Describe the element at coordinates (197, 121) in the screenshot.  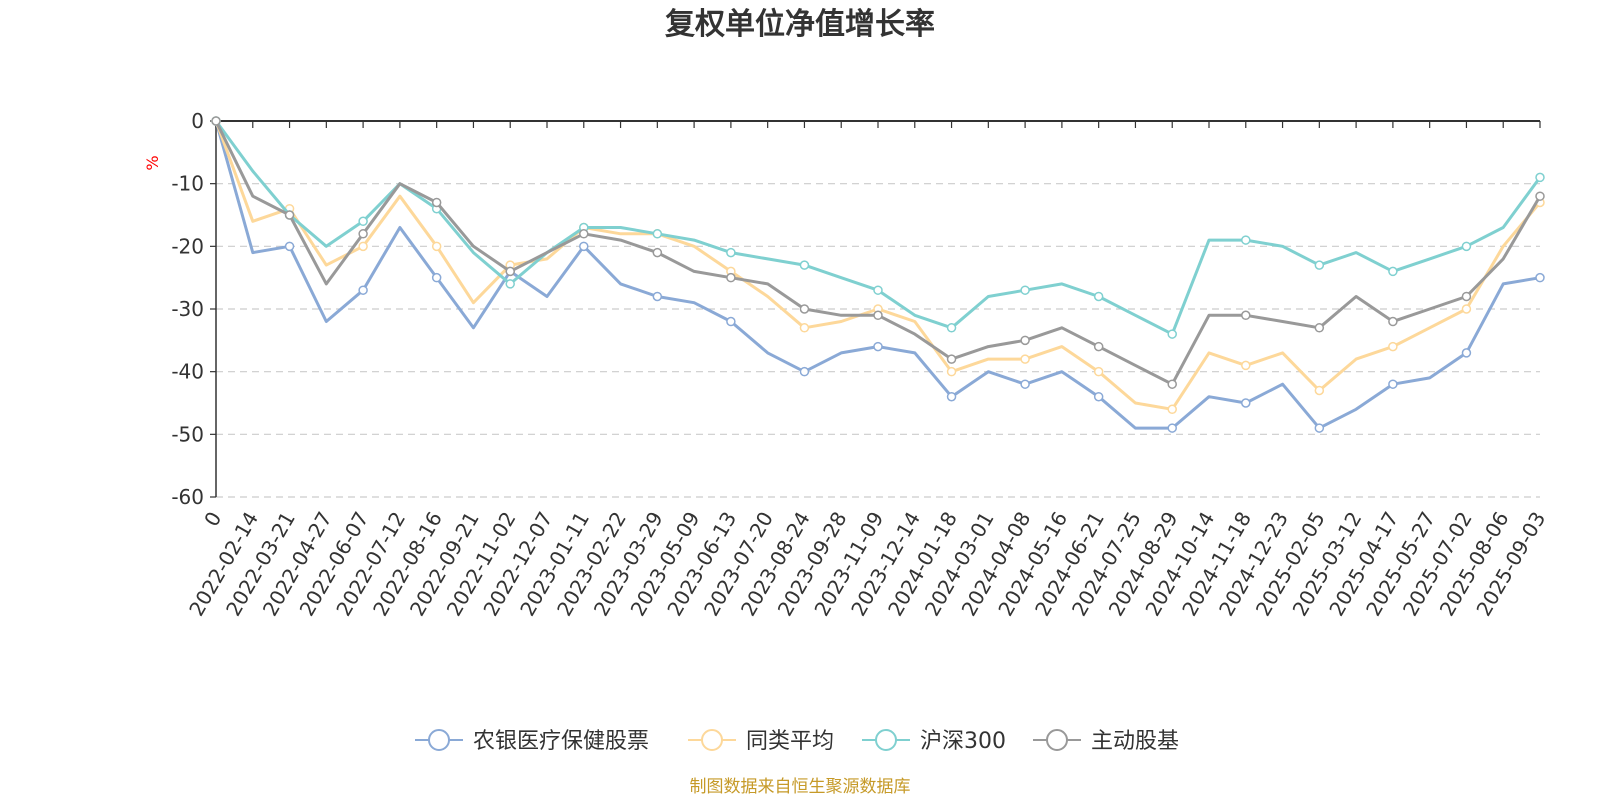
I see `y-tick-label: 0` at that location.